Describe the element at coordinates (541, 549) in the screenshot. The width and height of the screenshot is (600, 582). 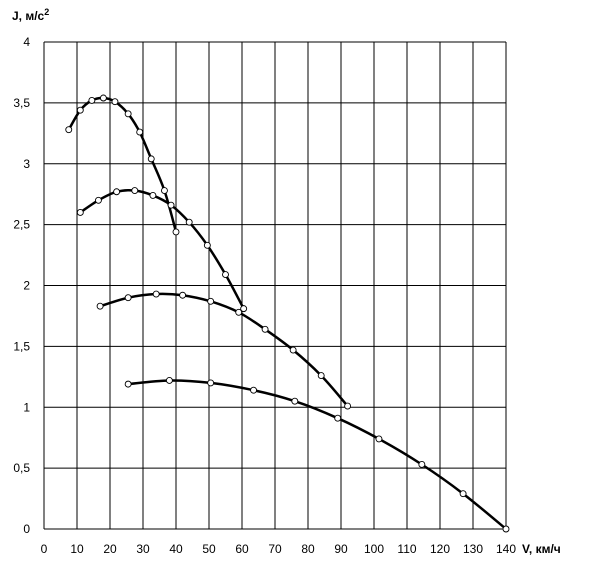
I see `x-axis-label: V, км/ч` at that location.